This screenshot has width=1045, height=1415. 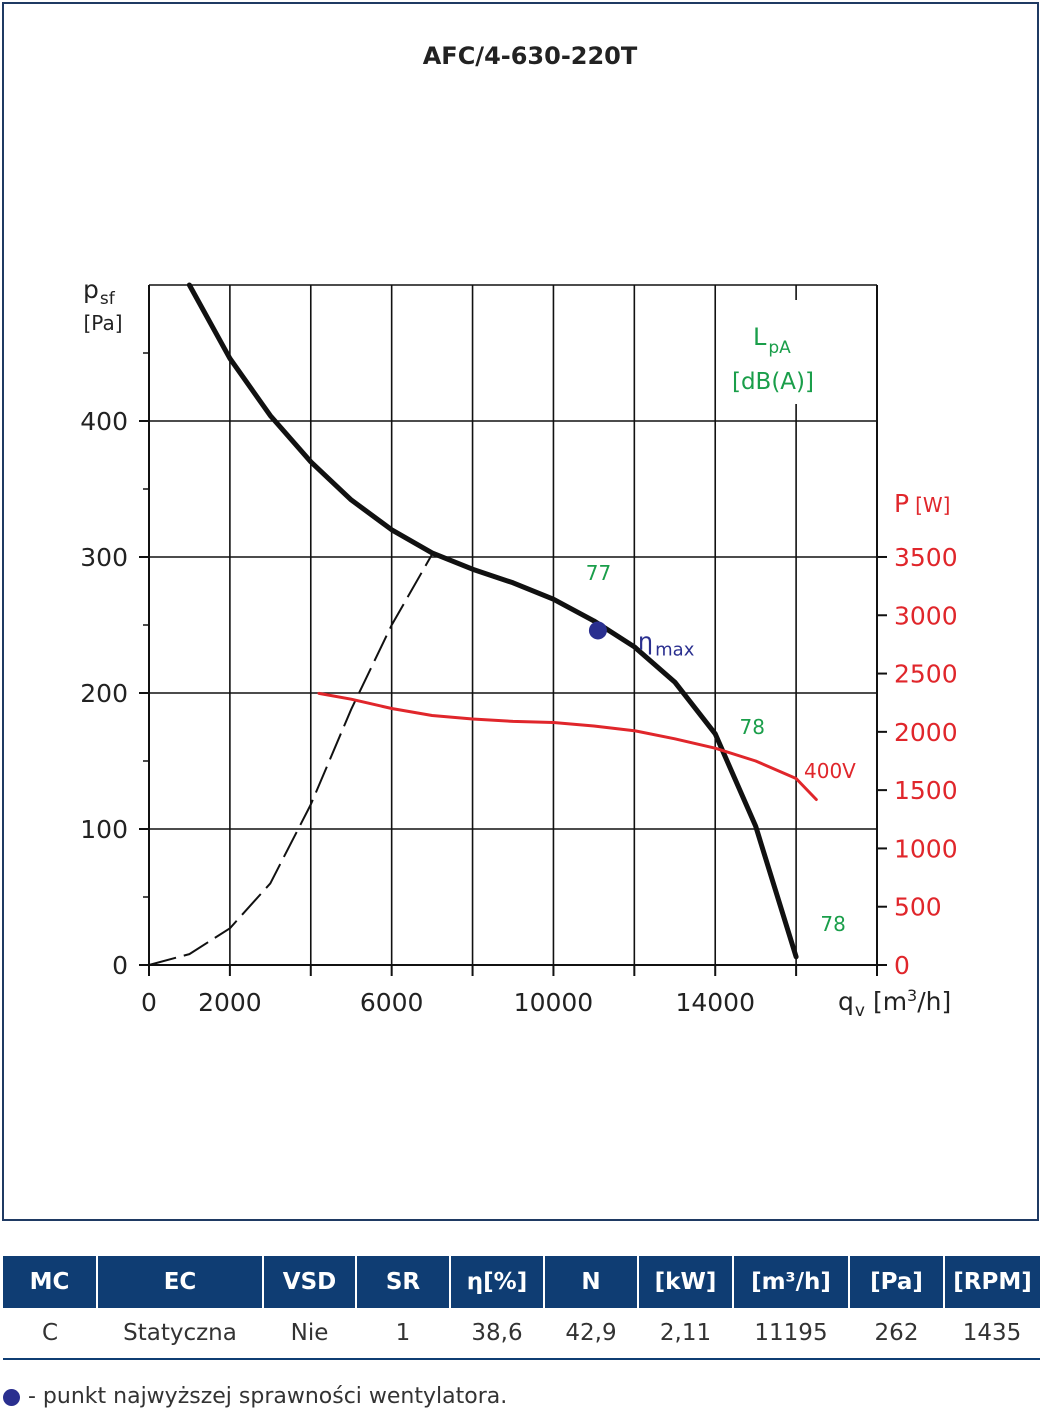 What do you see at coordinates (403, 1334) in the screenshot?
I see `table-cell: 1` at bounding box center [403, 1334].